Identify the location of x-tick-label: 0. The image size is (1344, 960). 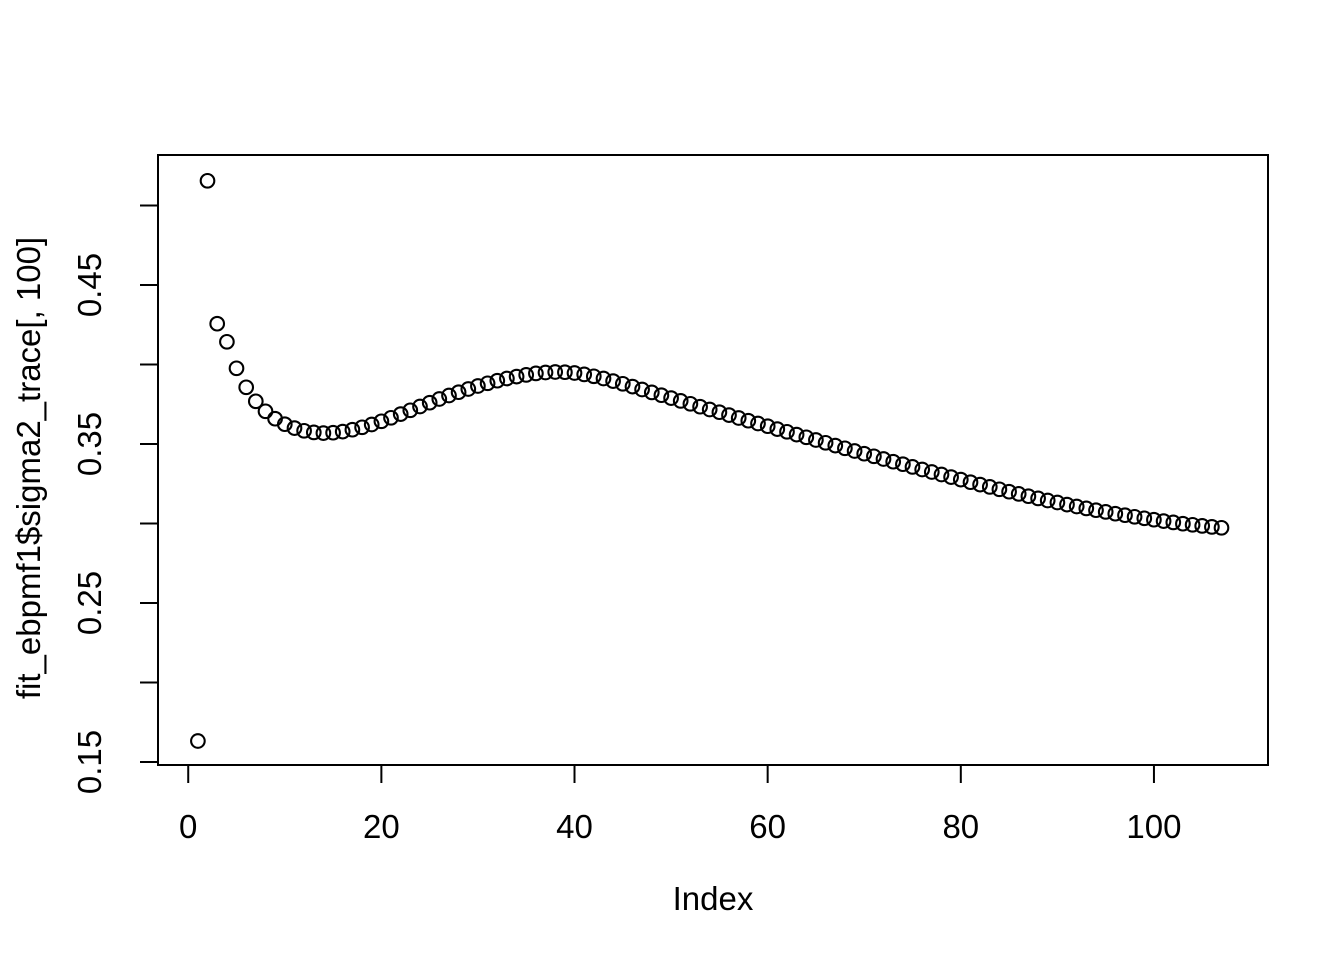
(188, 826).